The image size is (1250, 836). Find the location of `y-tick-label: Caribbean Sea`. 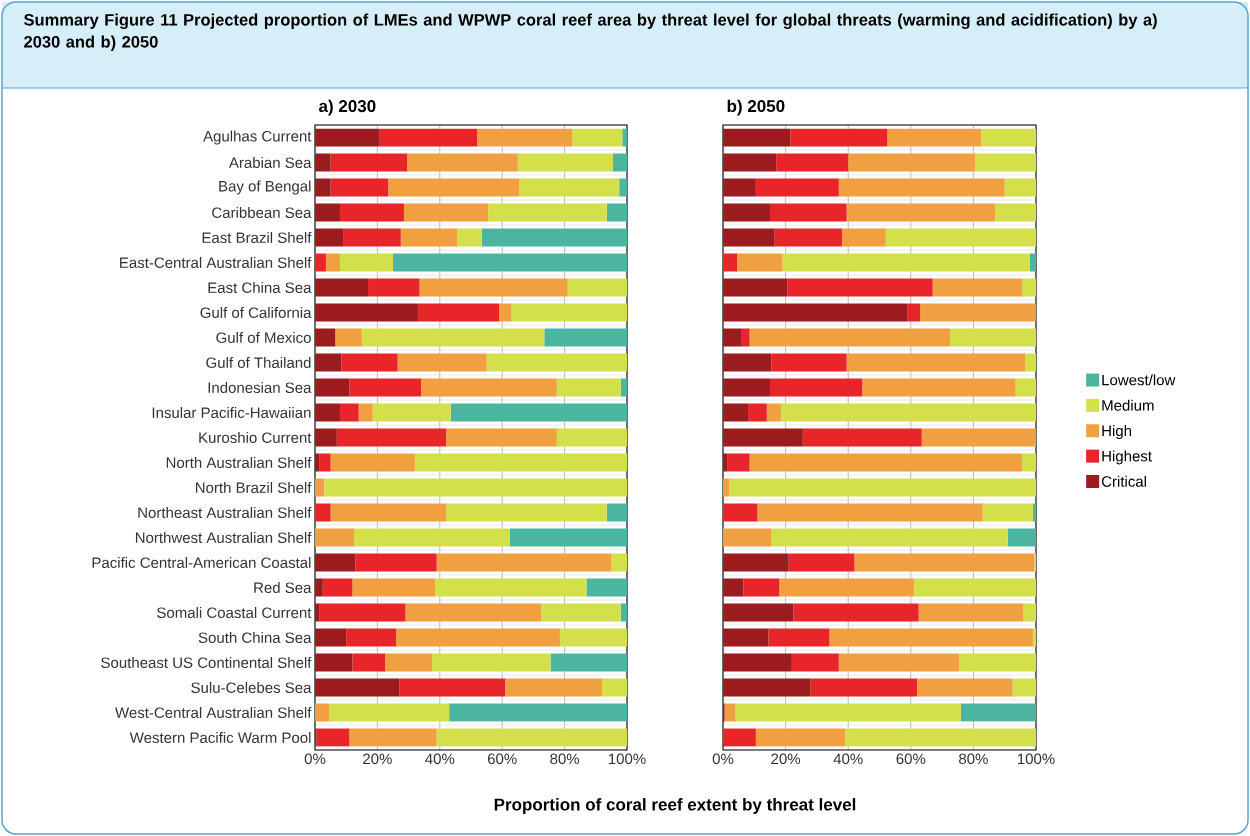

y-tick-label: Caribbean Sea is located at coordinates (262, 213).